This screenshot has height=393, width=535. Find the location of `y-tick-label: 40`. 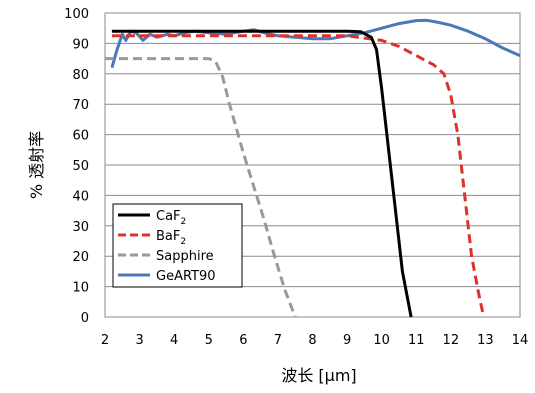

y-tick-label: 40 is located at coordinates (80, 196).